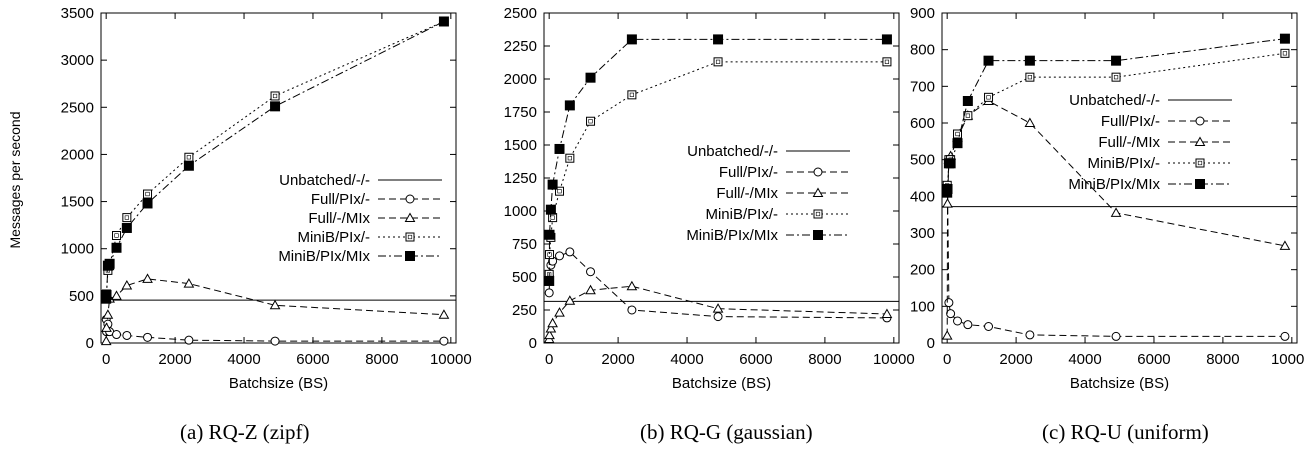  I want to click on x-tick-label: 4000, so click(686, 359).